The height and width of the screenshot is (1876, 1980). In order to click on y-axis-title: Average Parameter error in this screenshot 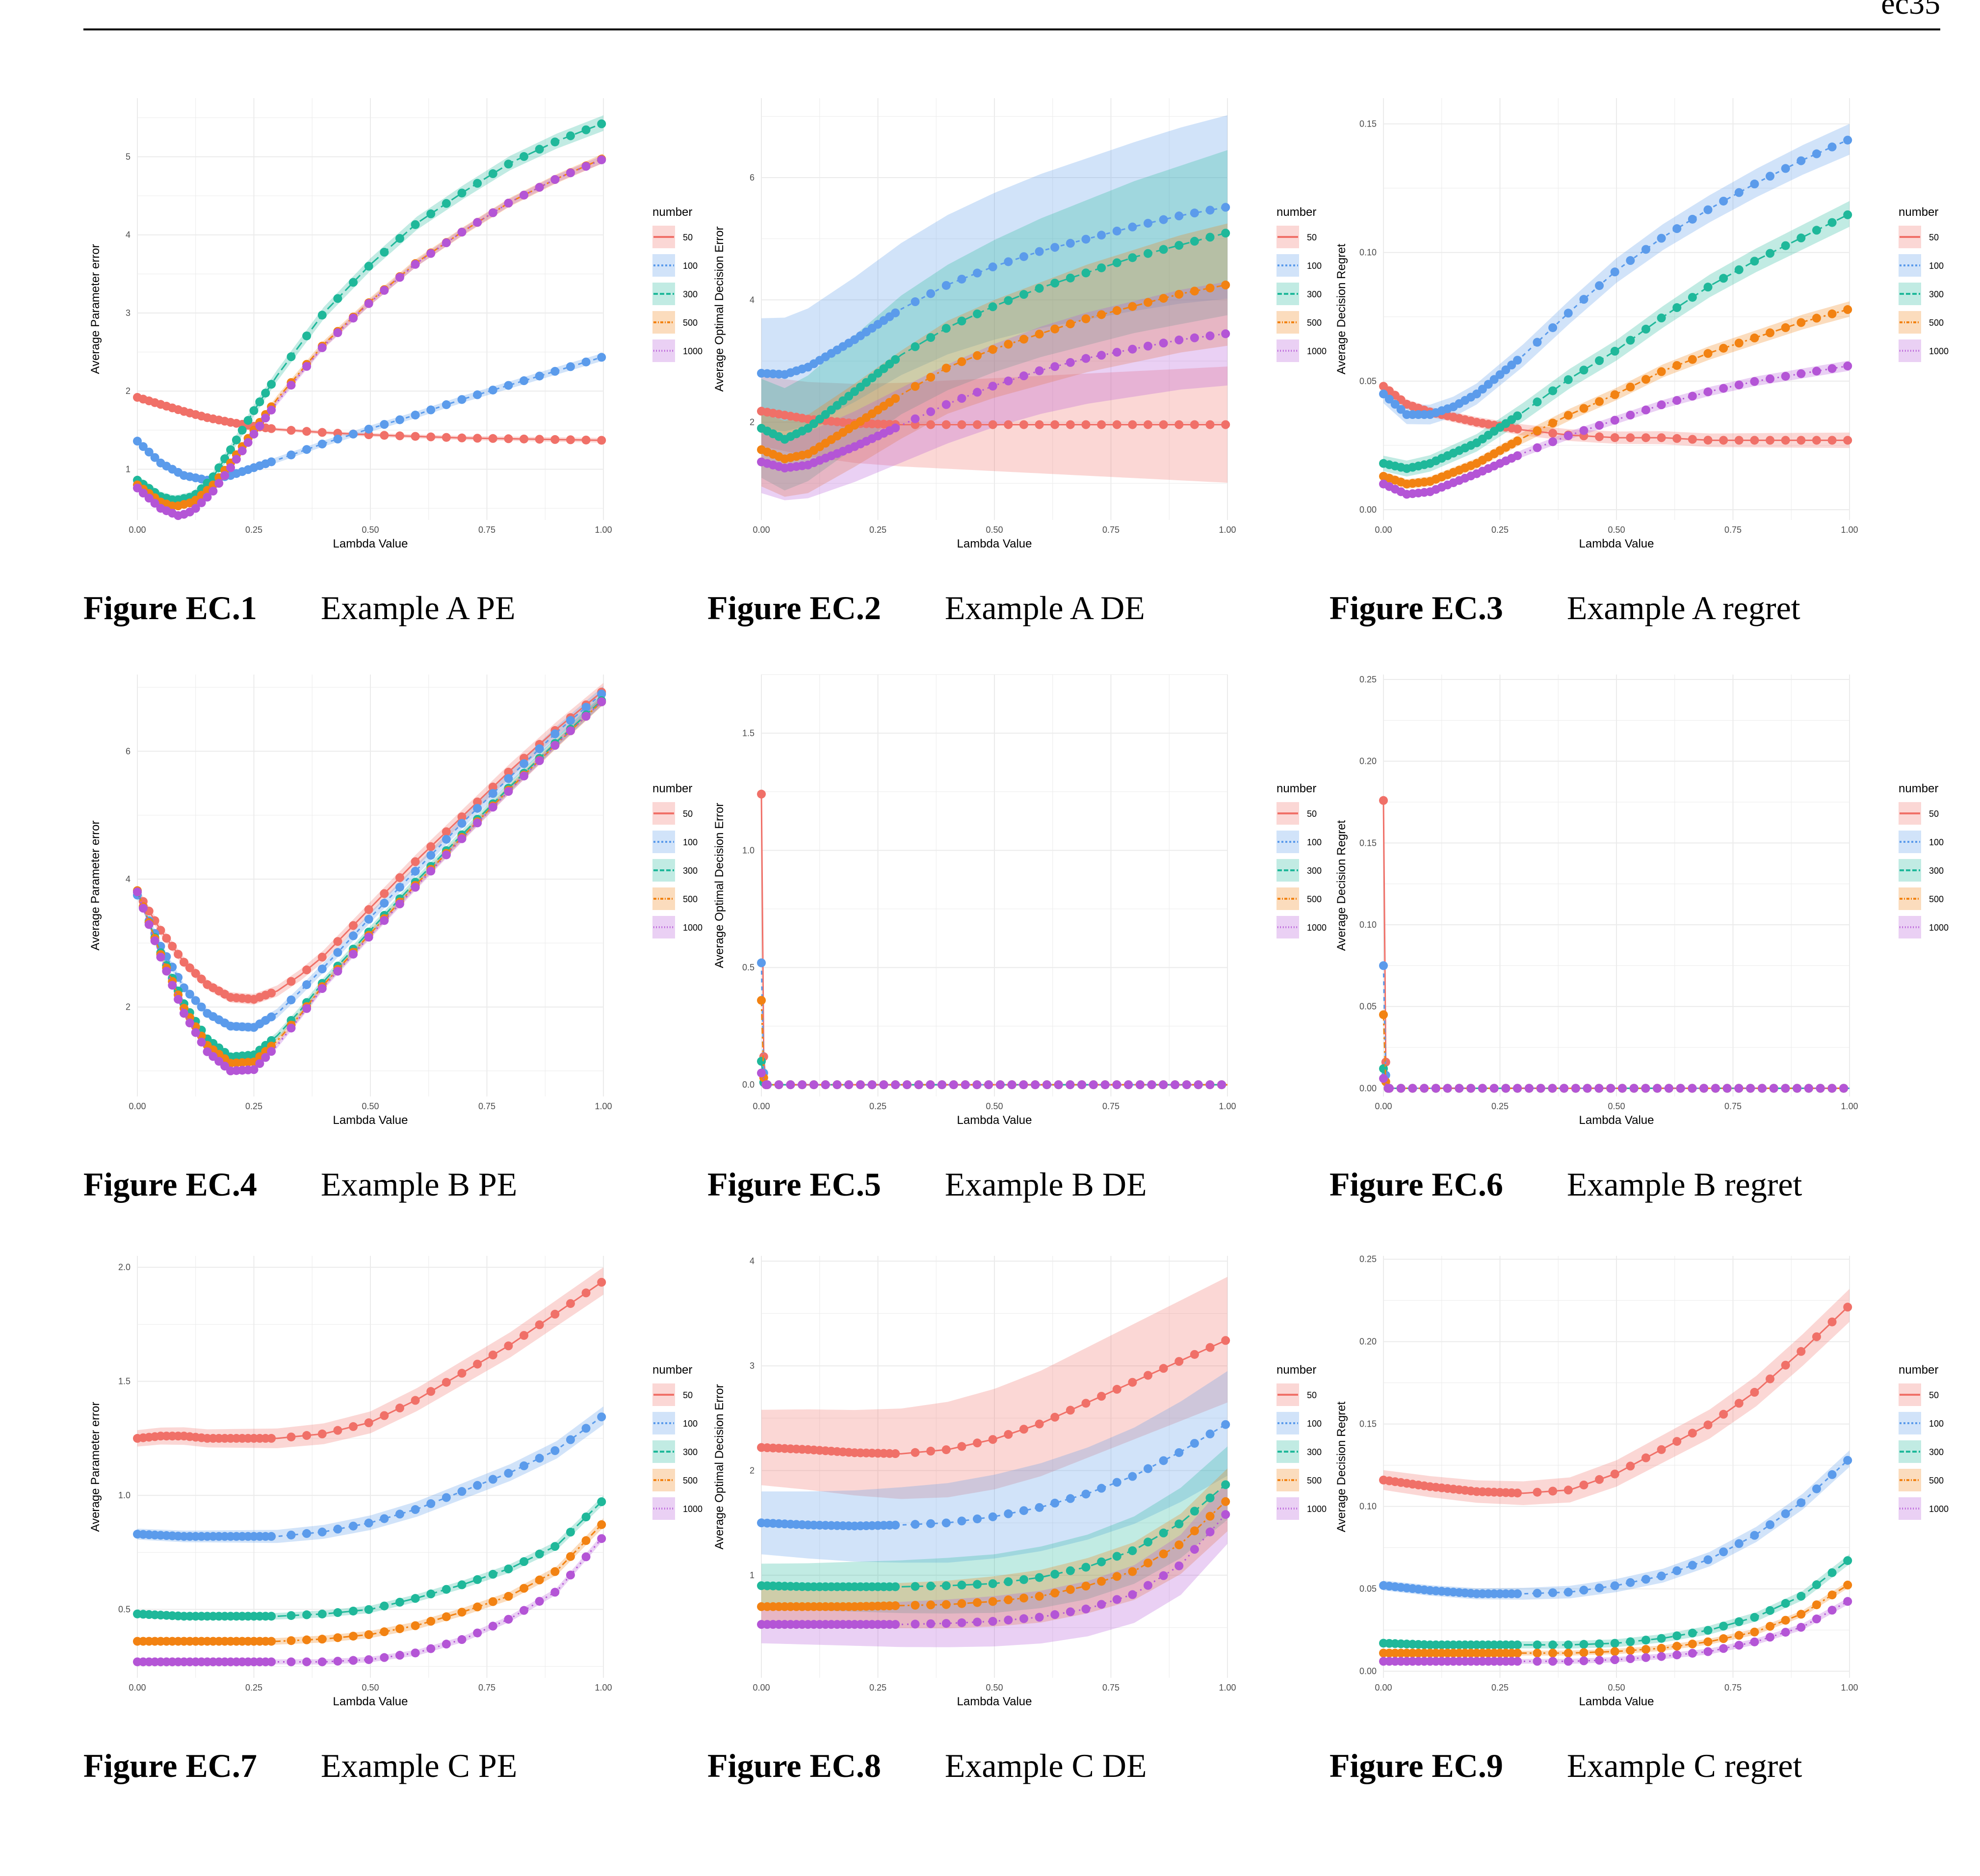, I will do `click(96, 309)`.